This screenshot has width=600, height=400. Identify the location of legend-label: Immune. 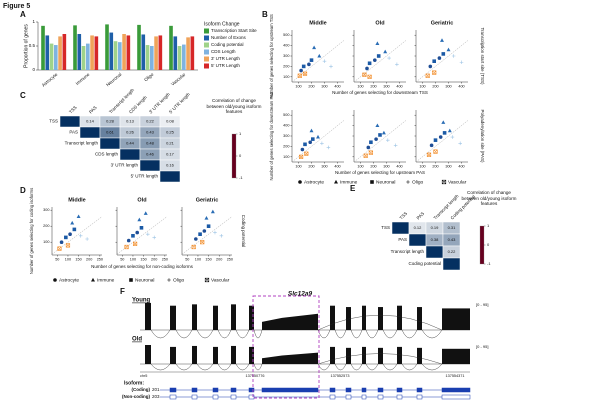
(349, 182).